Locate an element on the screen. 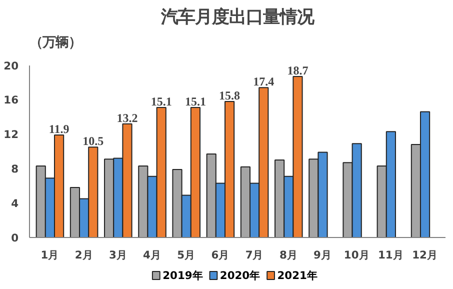 The image size is (453, 289). data-label: 17.4 is located at coordinates (263, 81).